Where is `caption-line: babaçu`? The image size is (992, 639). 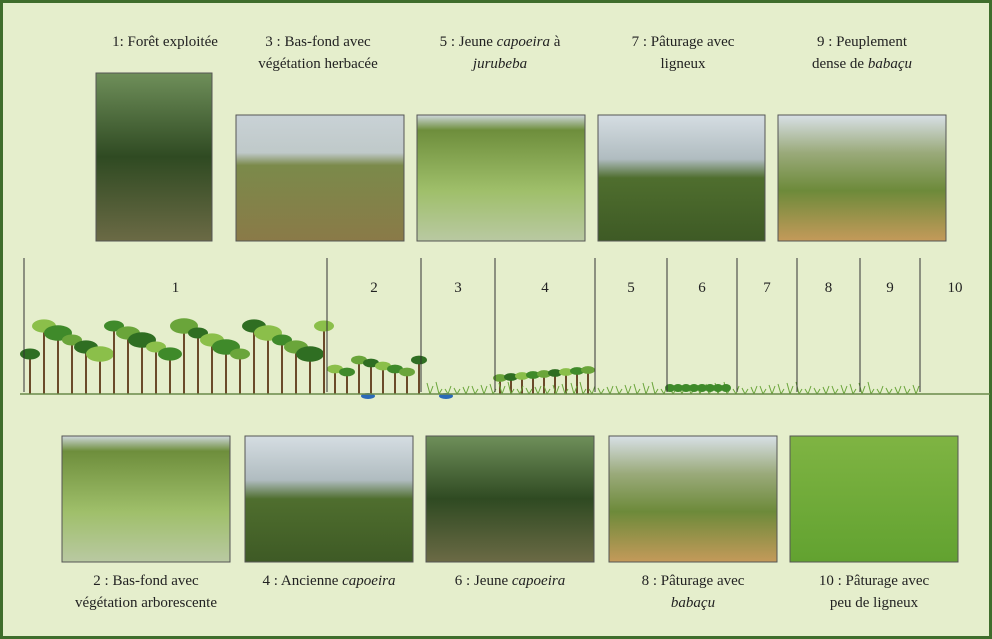
caption-line: babaçu is located at coordinates (693, 603).